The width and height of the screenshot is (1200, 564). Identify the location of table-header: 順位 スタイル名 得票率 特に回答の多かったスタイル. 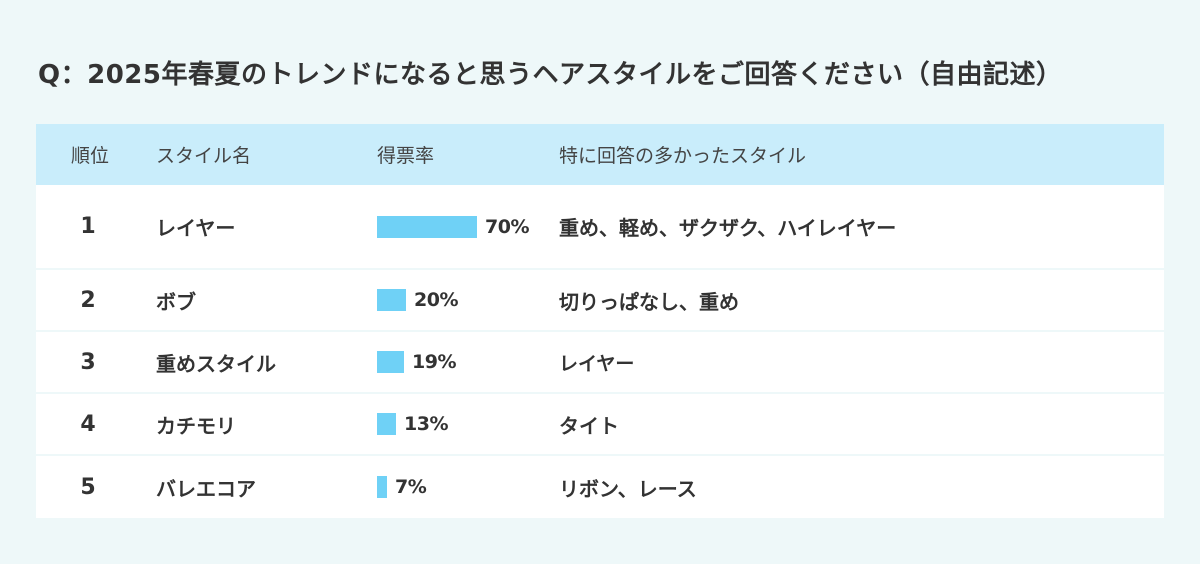
(600, 154).